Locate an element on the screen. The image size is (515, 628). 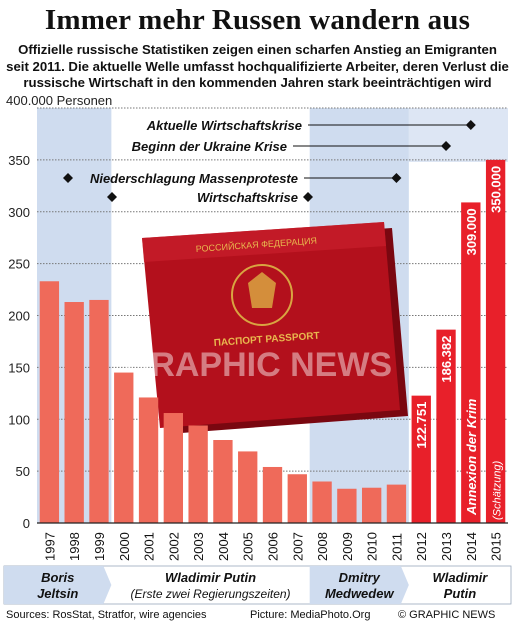
event-label: Beginn der Ukraine Krise is located at coordinates (209, 146).